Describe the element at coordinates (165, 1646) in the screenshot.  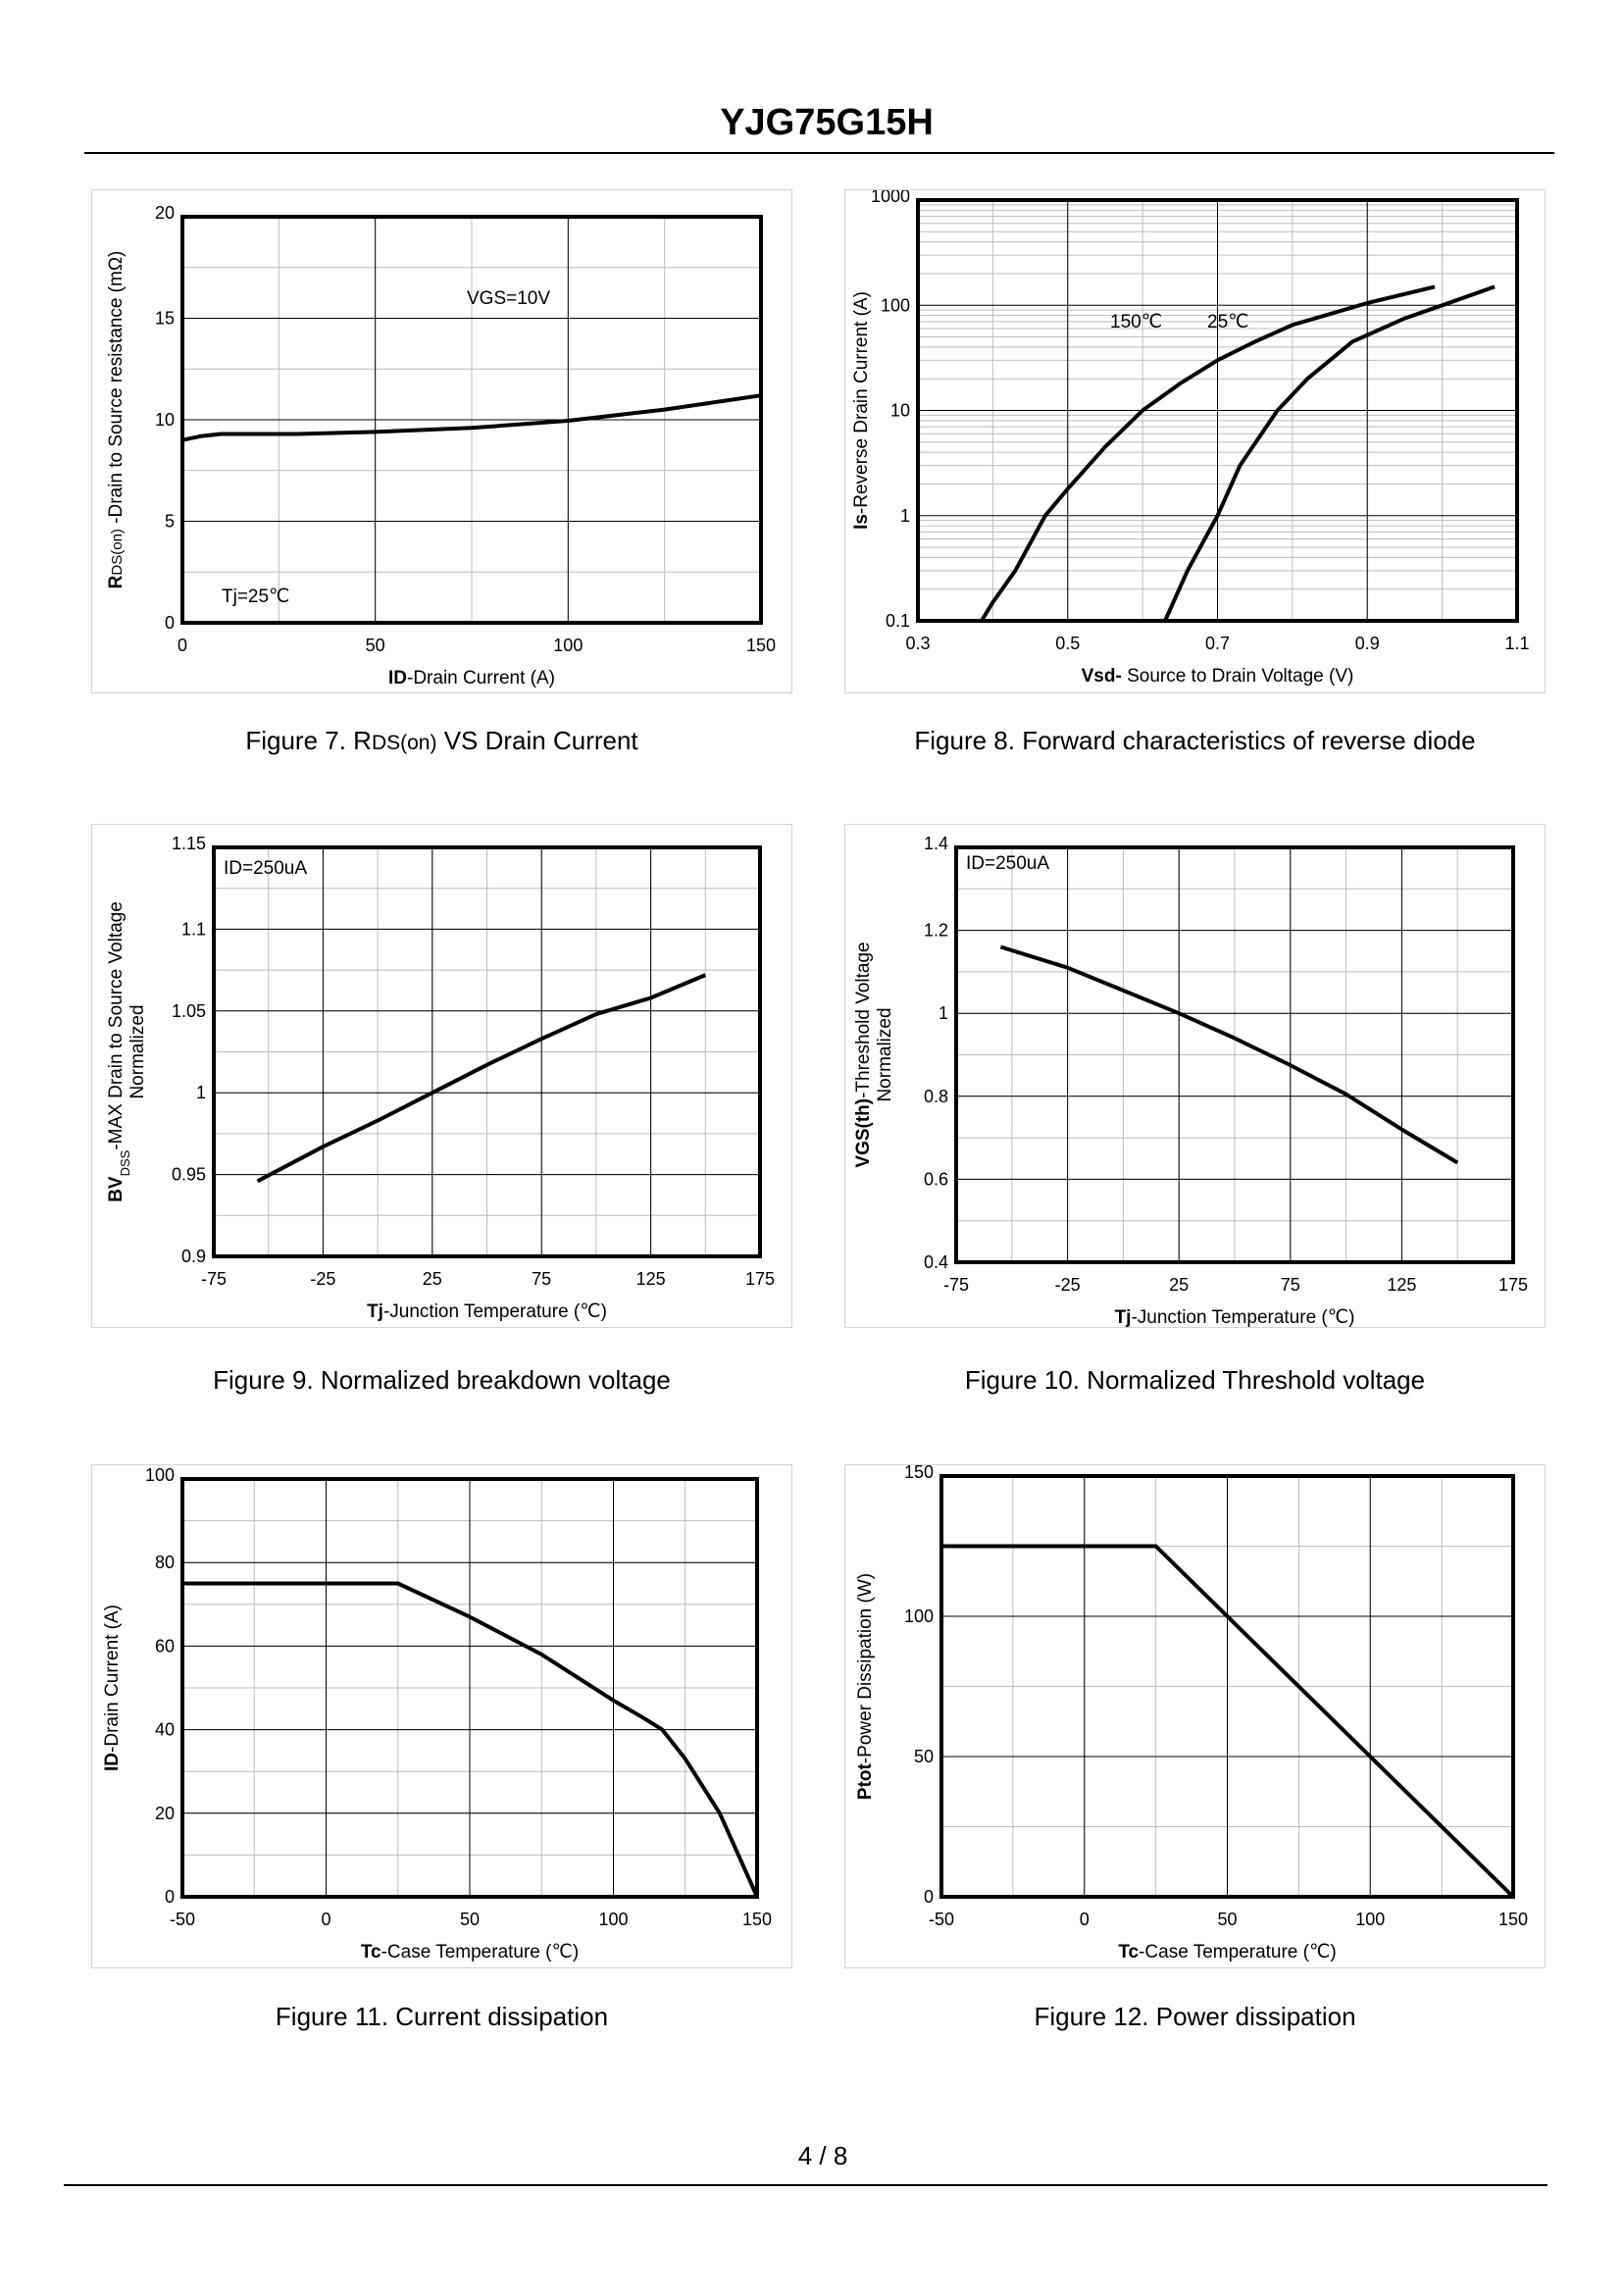
I see `y-tick-label: 60` at that location.